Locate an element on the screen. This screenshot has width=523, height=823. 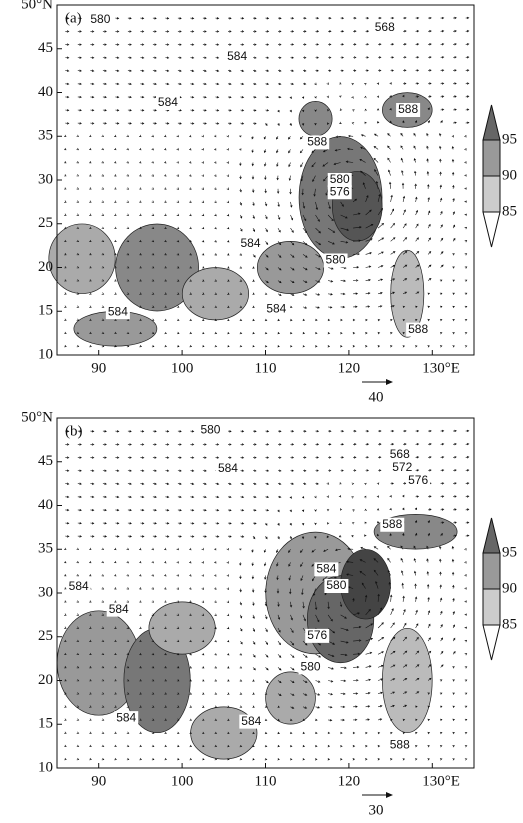
panel-label: (a) is located at coordinates (73, 18).